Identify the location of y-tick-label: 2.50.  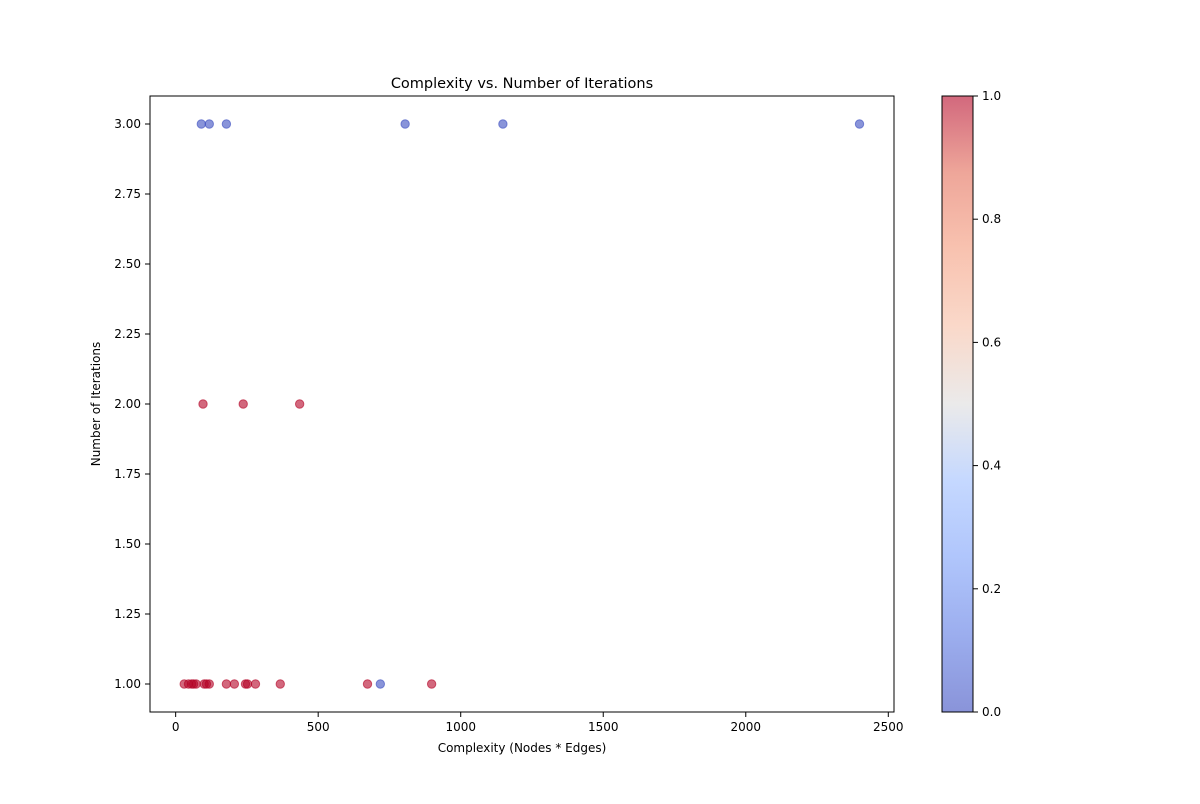
(127, 264).